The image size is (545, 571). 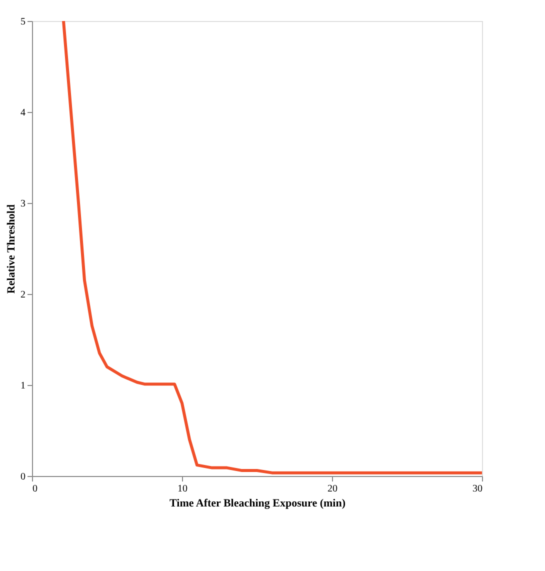 What do you see at coordinates (12, 249) in the screenshot?
I see `y-axis-title: Relative Threshold` at bounding box center [12, 249].